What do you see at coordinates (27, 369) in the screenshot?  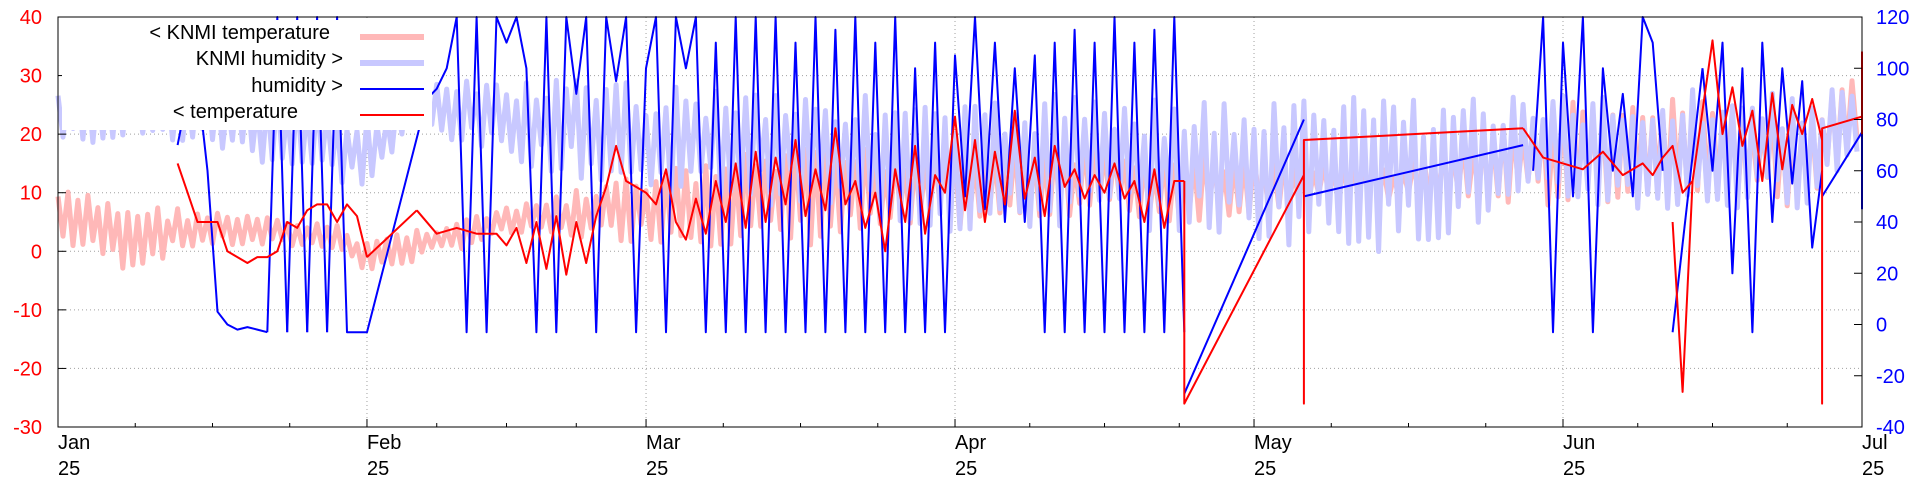 I see `left-axis-tick-label: -20` at bounding box center [27, 369].